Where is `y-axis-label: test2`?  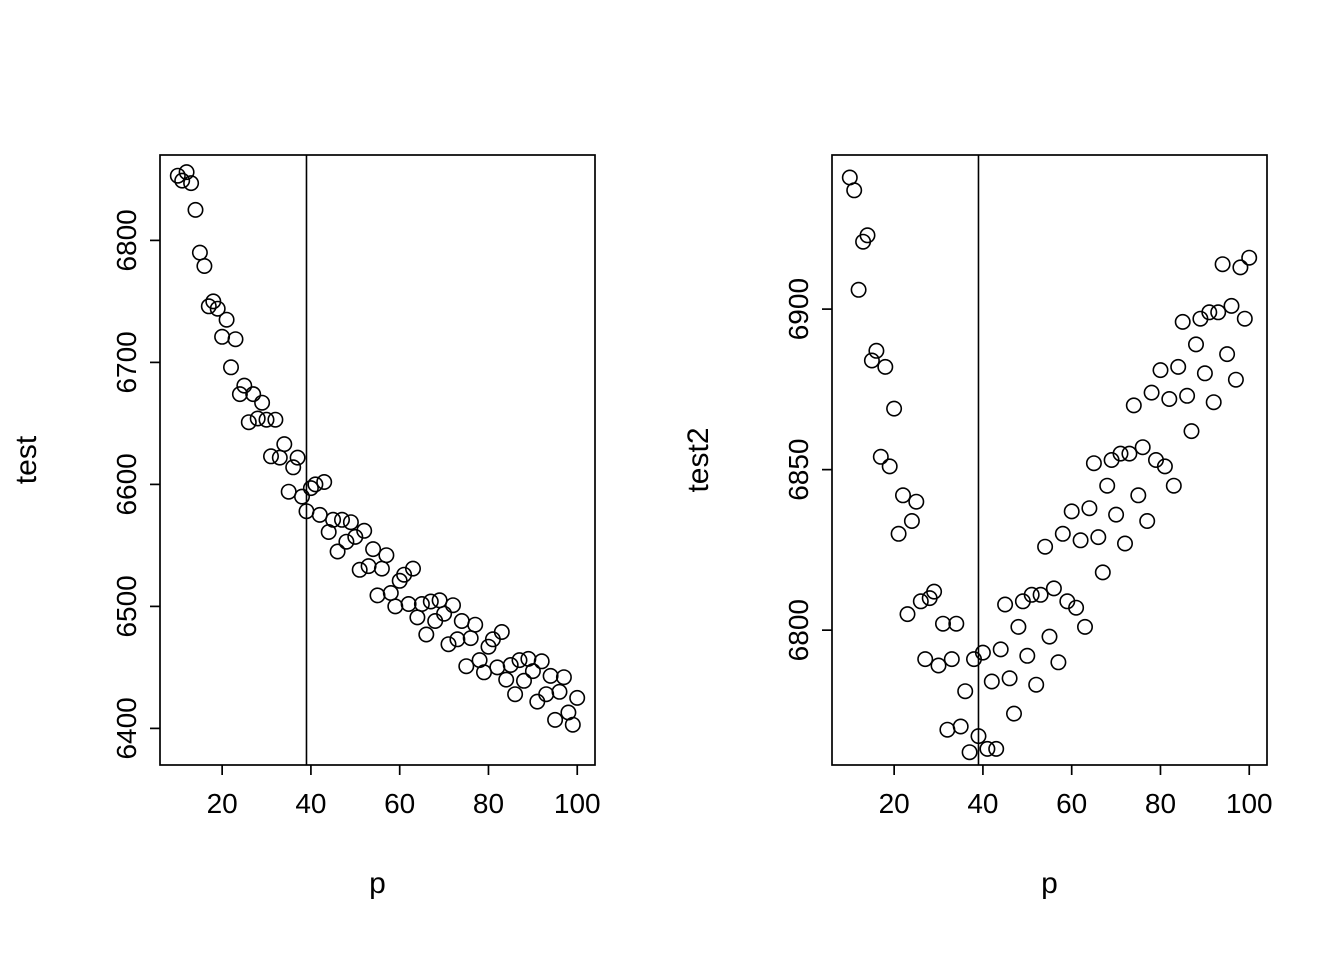
y-axis-label: test2 is located at coordinates (698, 459).